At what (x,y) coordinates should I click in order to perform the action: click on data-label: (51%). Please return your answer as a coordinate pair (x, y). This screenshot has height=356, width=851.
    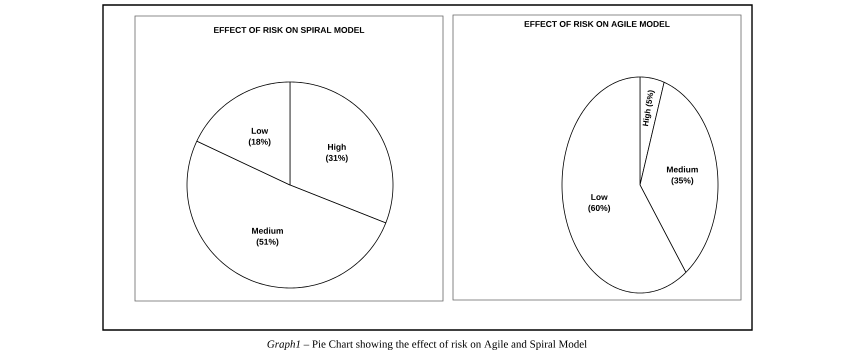
    Looking at the image, I should click on (267, 242).